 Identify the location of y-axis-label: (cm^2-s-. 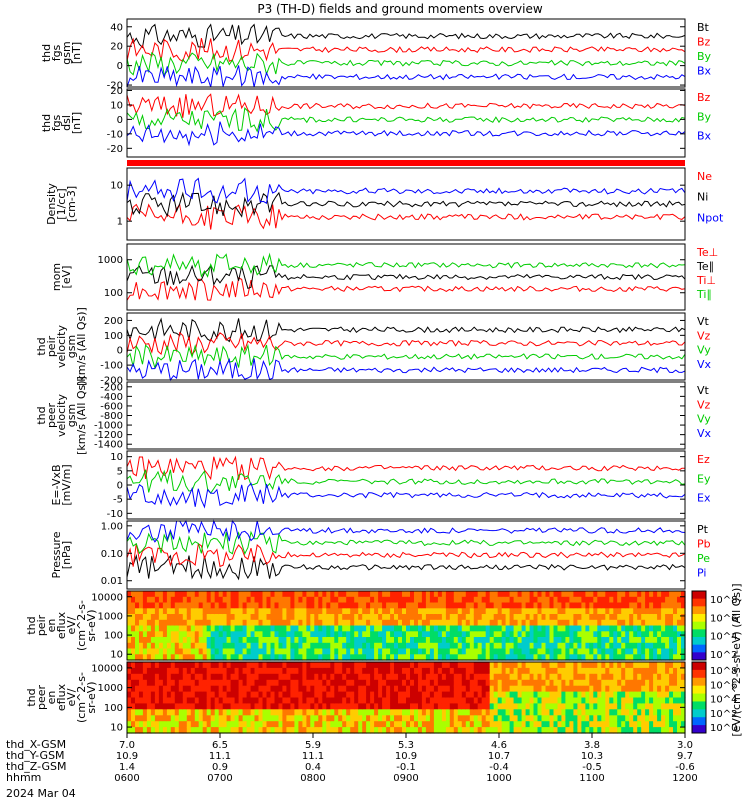
(81, 697).